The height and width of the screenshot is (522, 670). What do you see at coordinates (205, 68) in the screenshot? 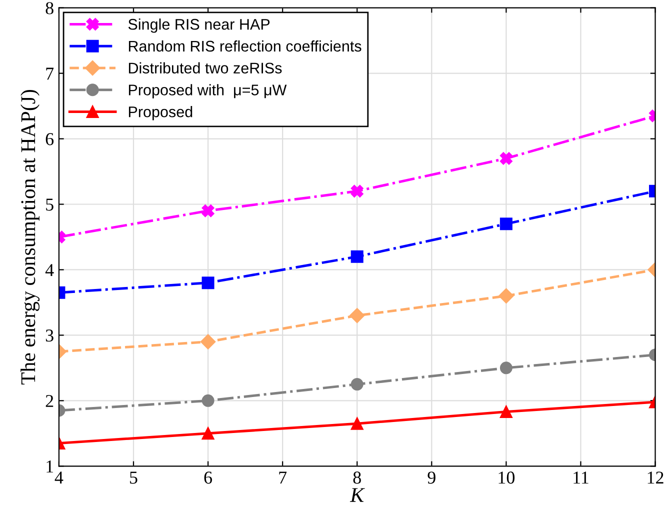
I see `legend-label: Distributed two zeRISs` at bounding box center [205, 68].